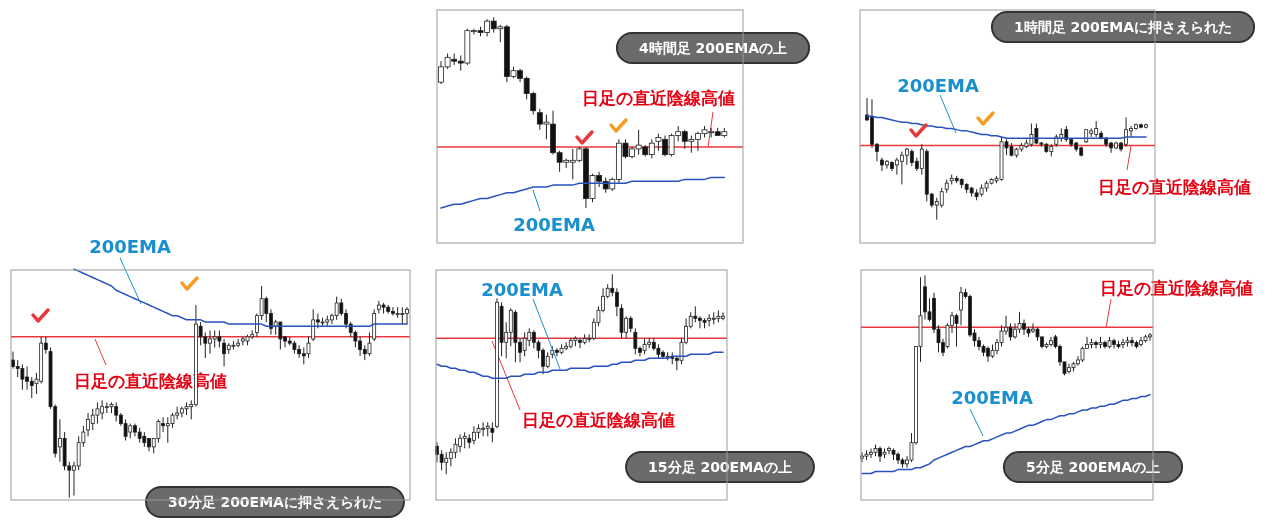 The height and width of the screenshot is (530, 1280). I want to click on title: 15分足 200EMAの上, so click(720, 467).